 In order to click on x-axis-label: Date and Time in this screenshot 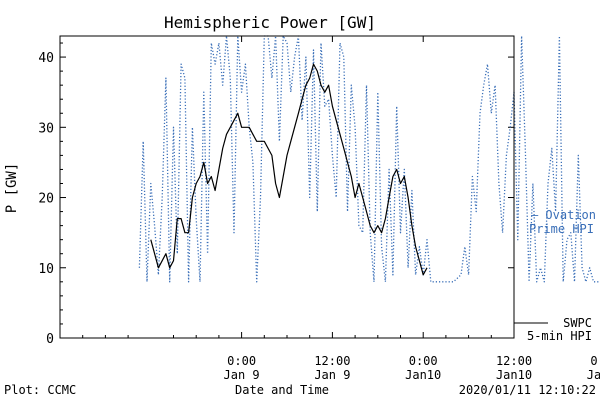, I will do `click(282, 390)`.